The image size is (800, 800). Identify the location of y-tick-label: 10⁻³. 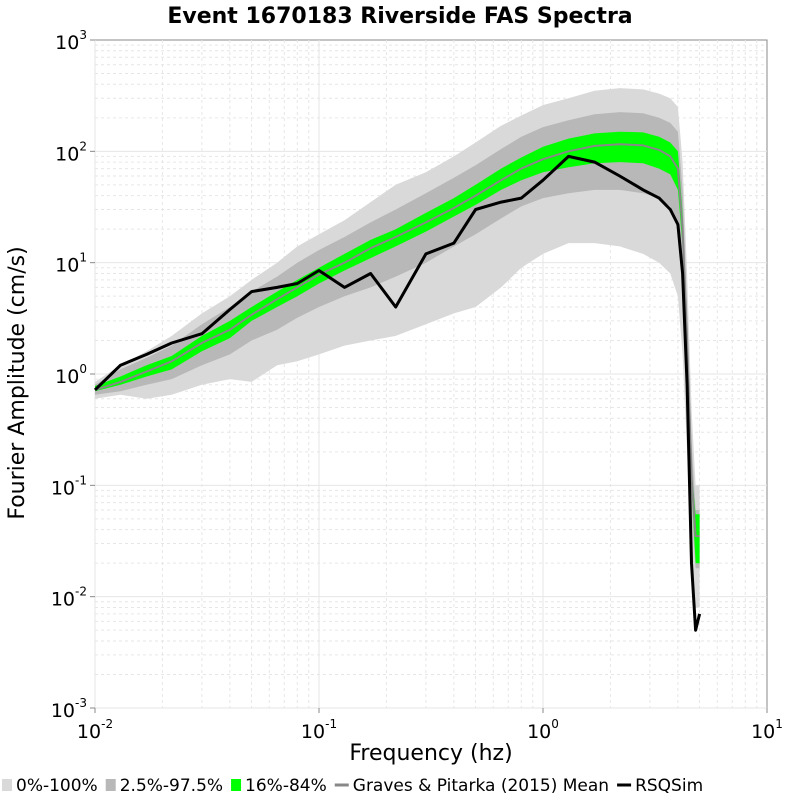
(69, 709).